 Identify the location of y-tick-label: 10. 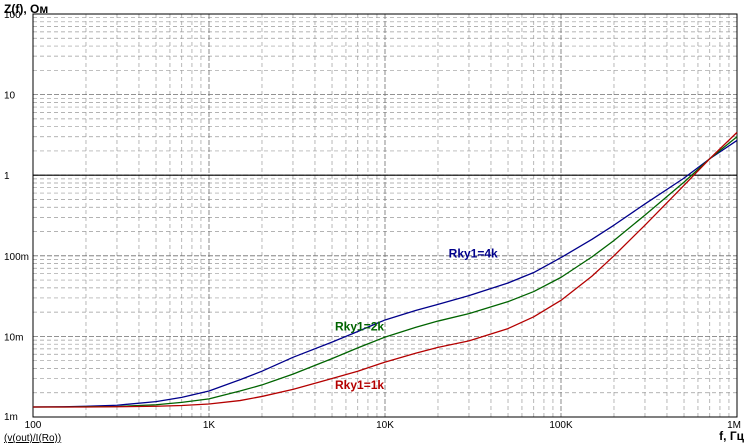
(10, 96).